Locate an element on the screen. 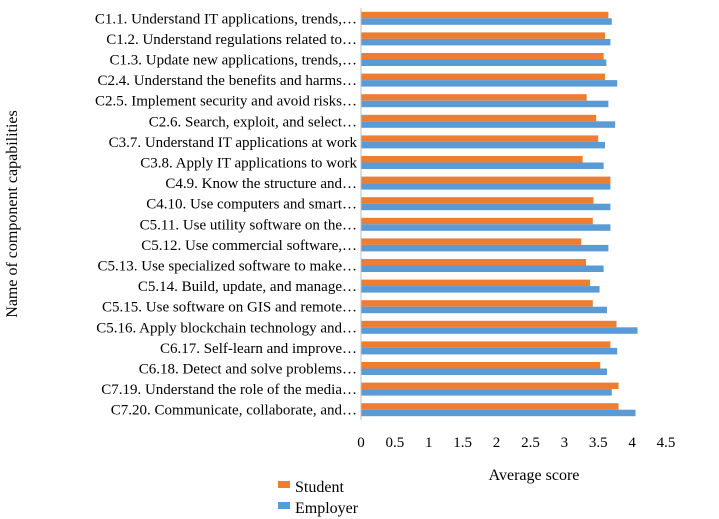  x-tick-label: 3 is located at coordinates (565, 443).